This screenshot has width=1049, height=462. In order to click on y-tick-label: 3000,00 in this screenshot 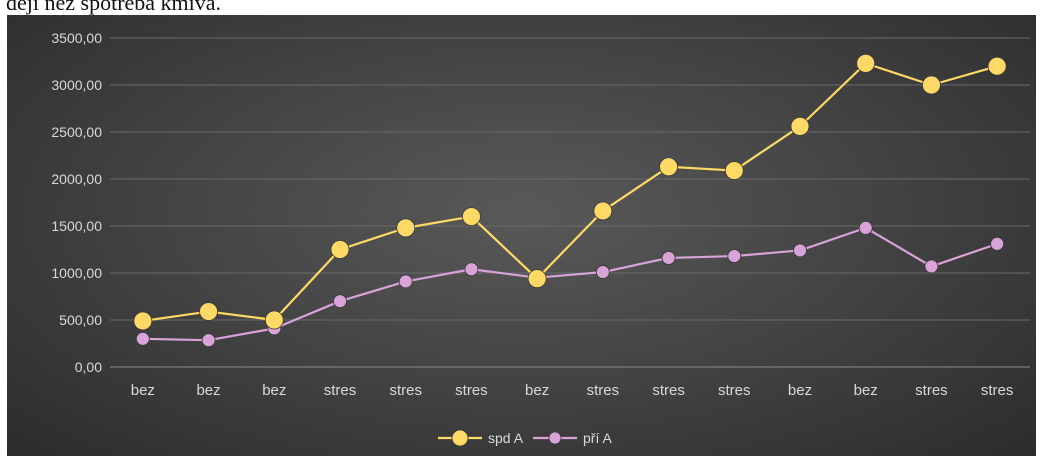, I will do `click(76, 85)`.